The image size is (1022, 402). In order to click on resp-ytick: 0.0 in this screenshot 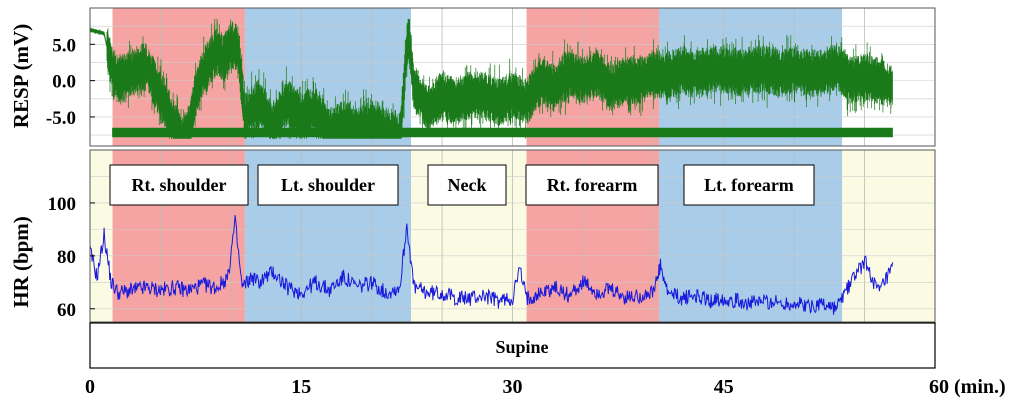, I will do `click(64, 82)`.